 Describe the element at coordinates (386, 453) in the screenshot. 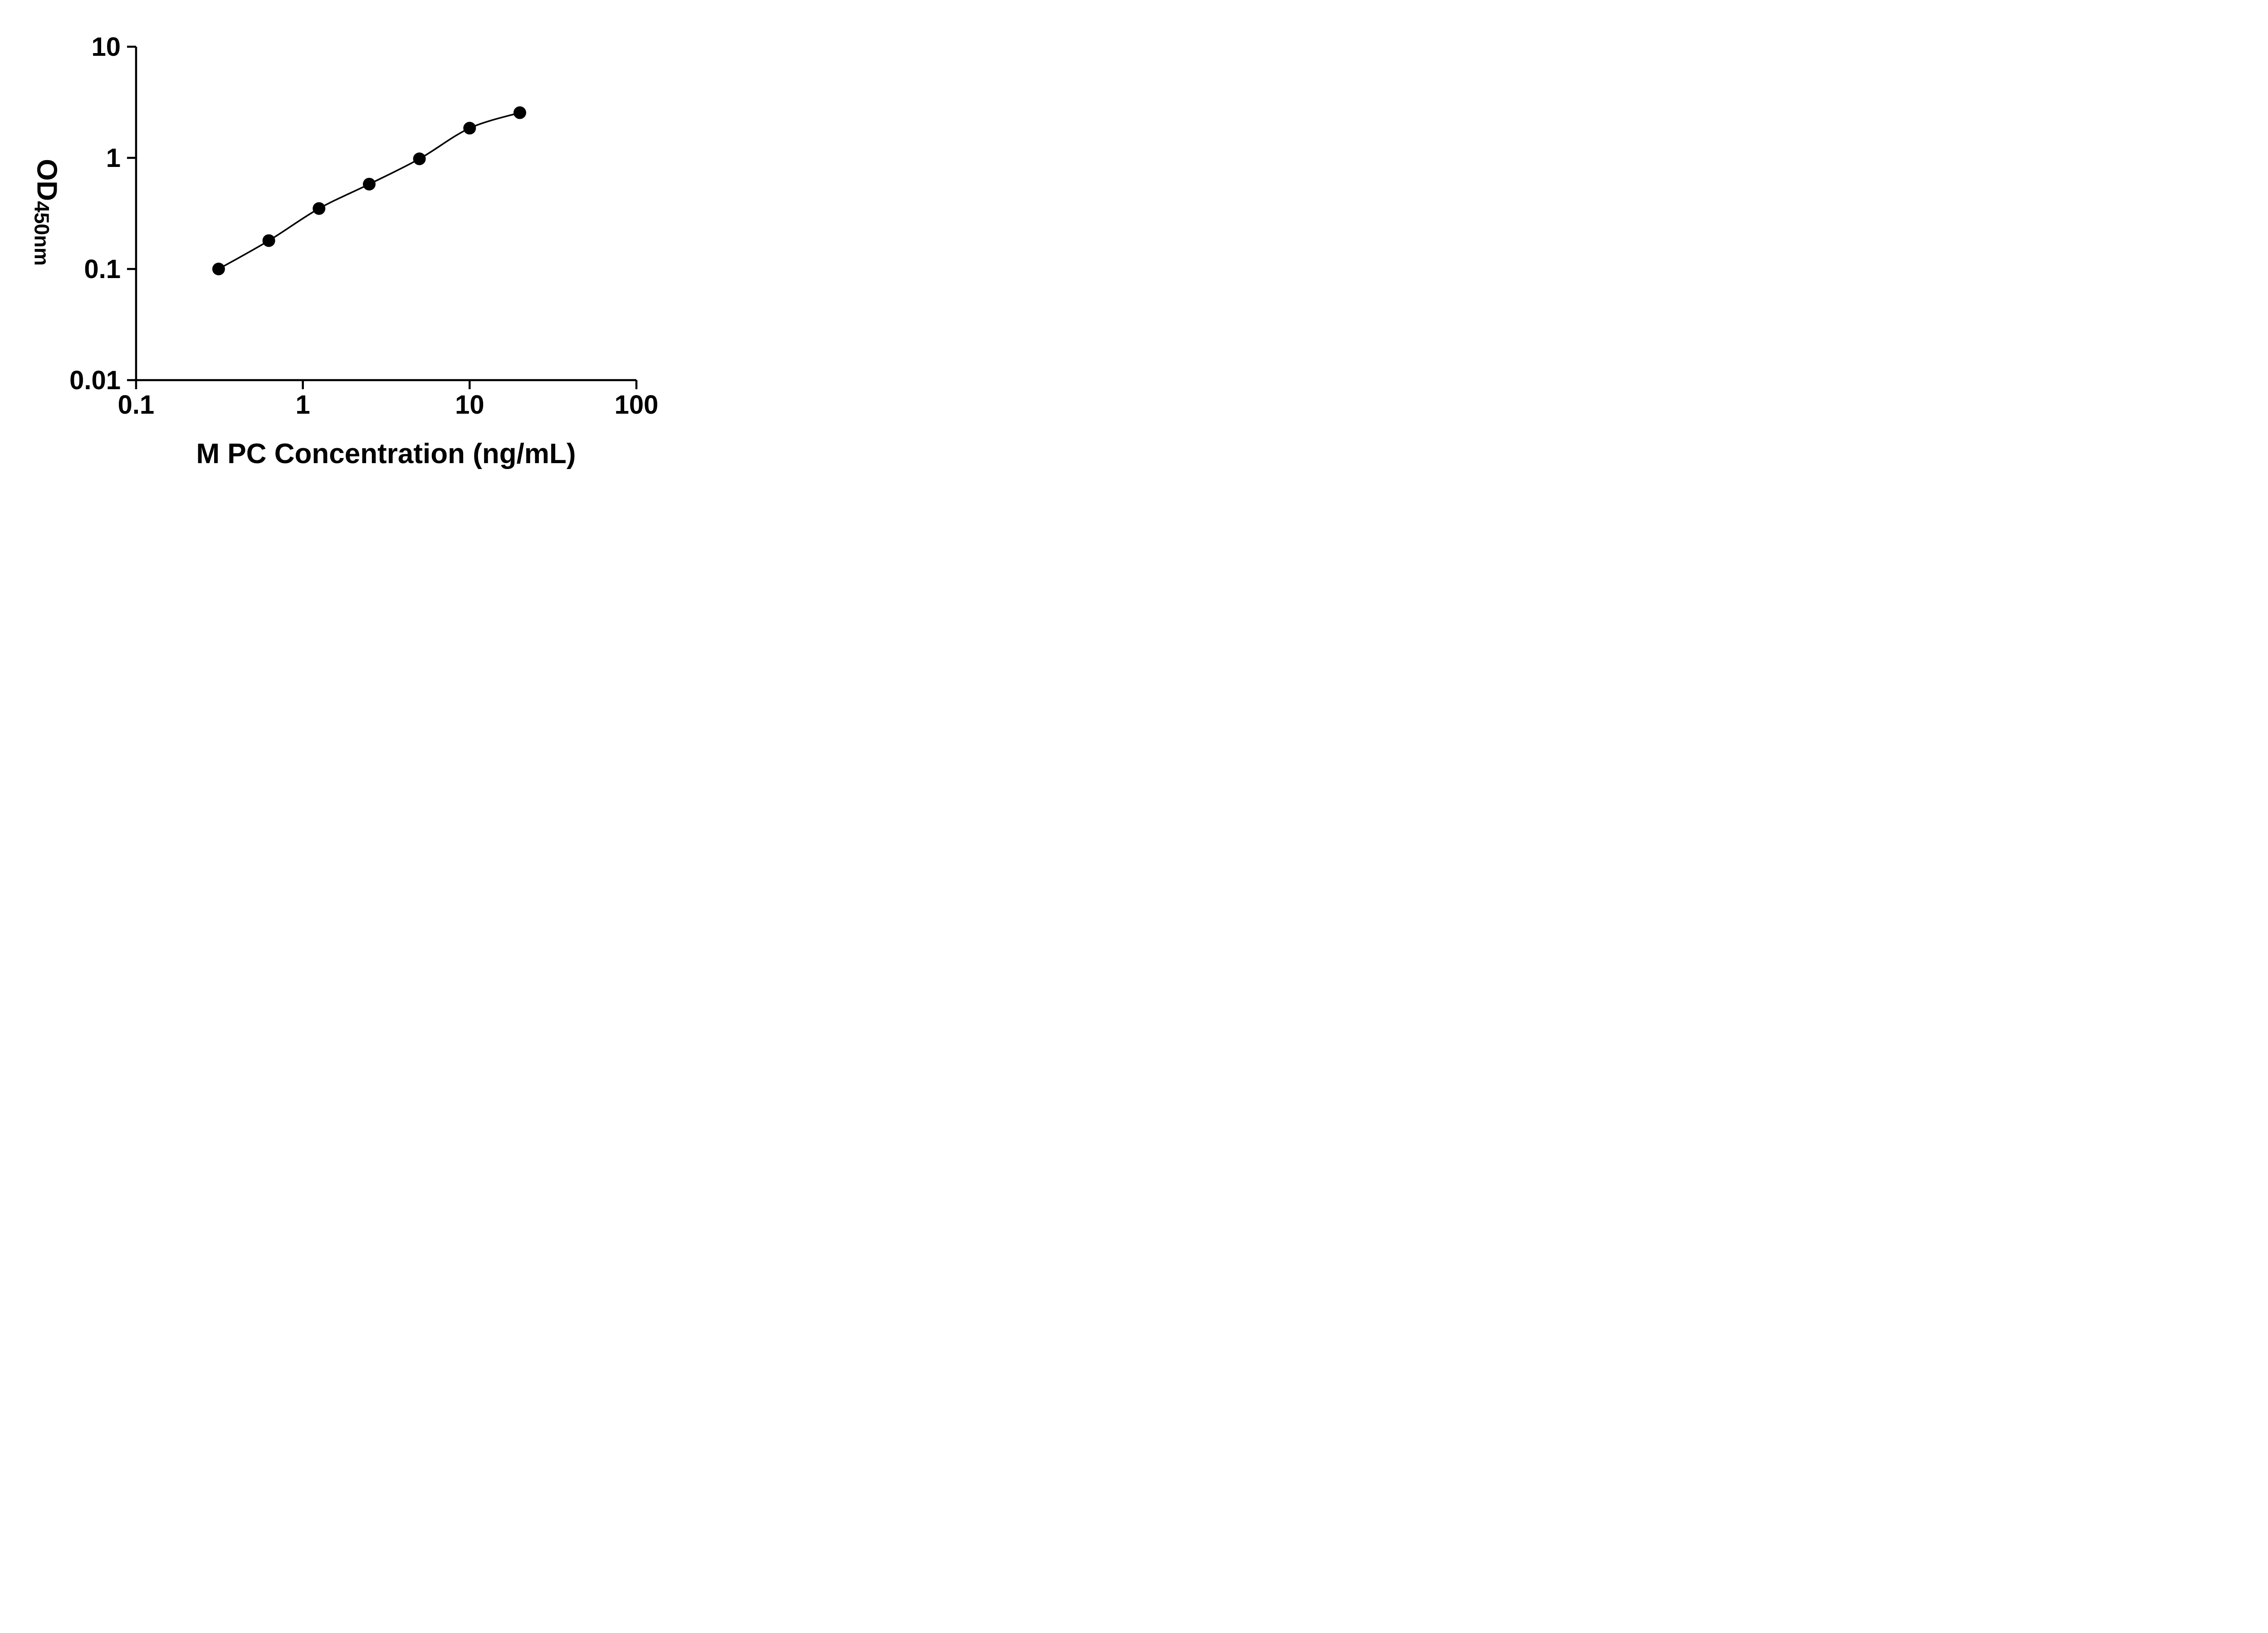

I see `x-axis-title: M PC Concentration (ng/mL)` at that location.